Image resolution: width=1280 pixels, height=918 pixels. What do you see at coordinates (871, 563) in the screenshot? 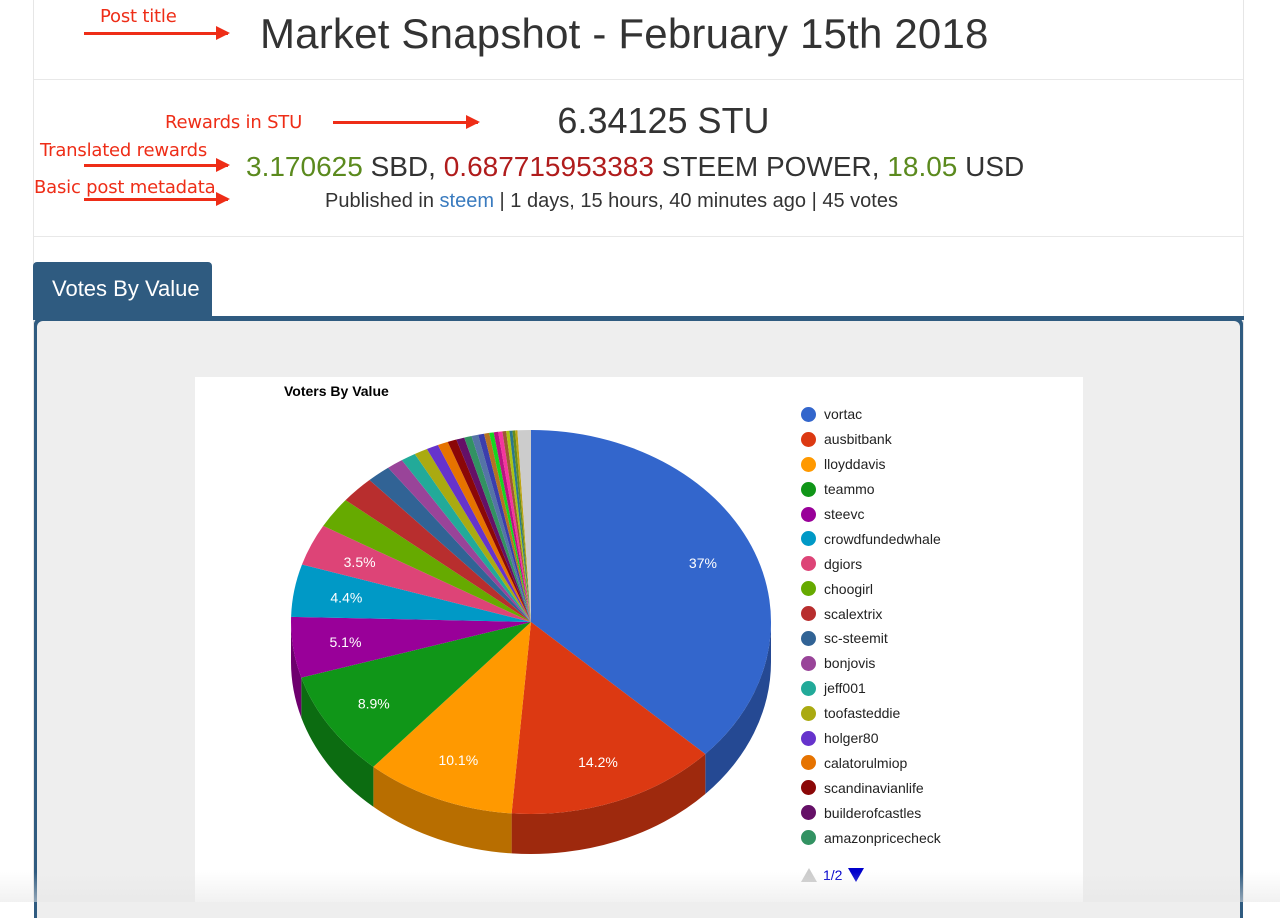
I see `legend-item: dgiors` at bounding box center [871, 563].